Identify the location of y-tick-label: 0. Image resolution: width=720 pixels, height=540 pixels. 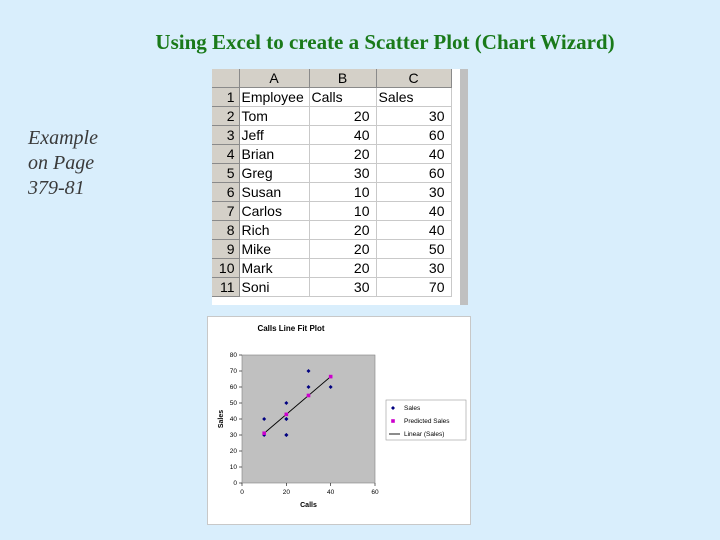
(235, 483).